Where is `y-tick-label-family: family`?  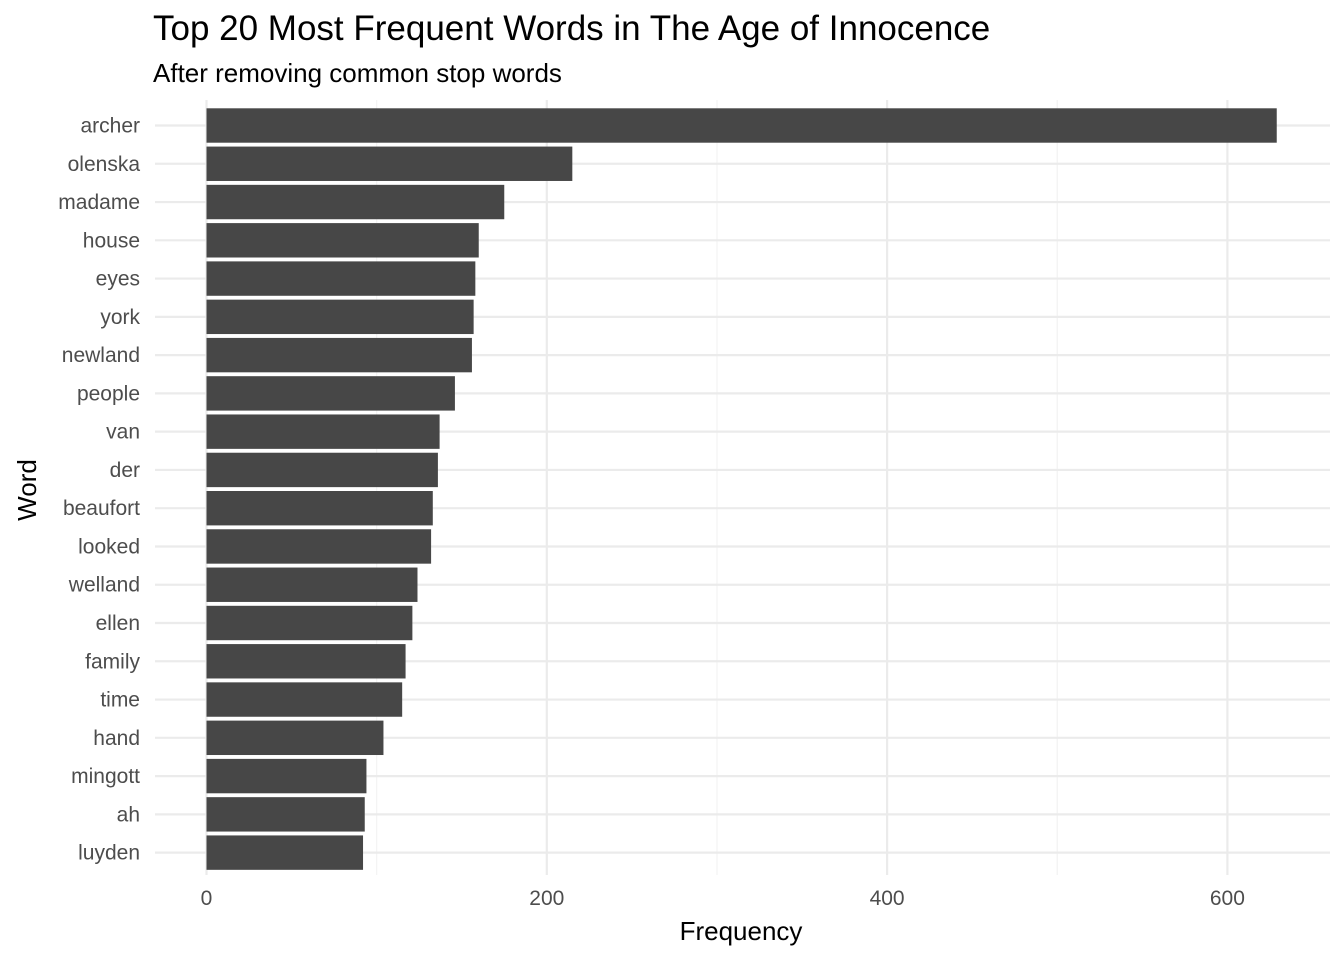
y-tick-label-family: family is located at coordinates (112, 661).